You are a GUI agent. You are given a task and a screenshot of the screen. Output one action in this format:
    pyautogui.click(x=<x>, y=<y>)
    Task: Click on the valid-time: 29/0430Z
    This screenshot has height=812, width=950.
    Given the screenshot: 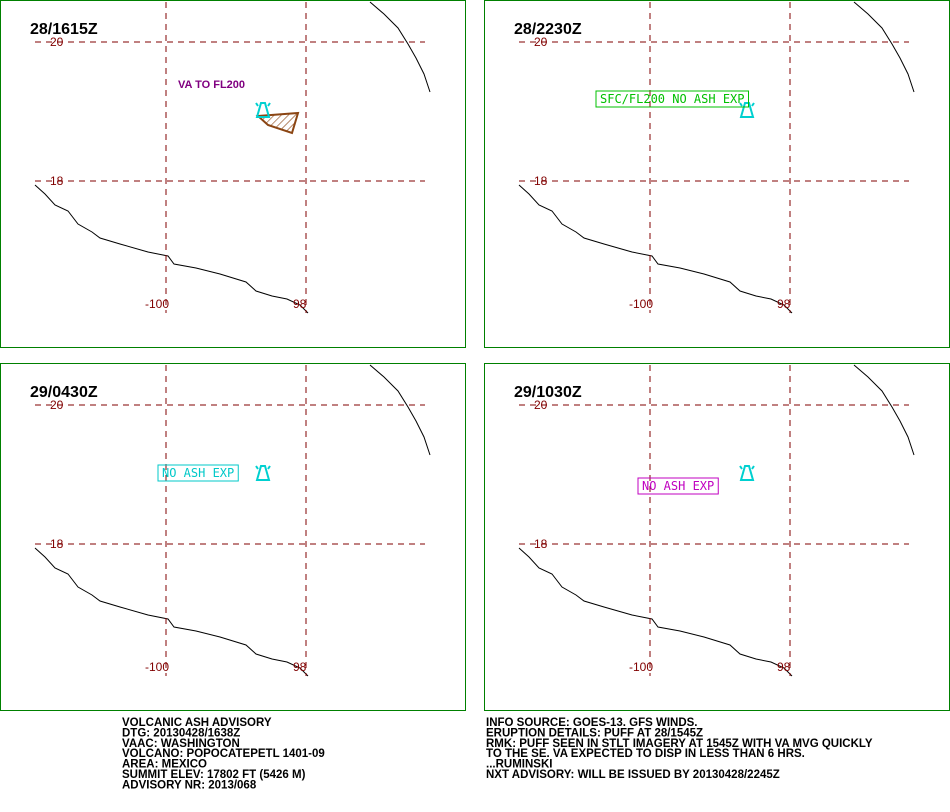 What is the action you would take?
    pyautogui.click(x=64, y=392)
    